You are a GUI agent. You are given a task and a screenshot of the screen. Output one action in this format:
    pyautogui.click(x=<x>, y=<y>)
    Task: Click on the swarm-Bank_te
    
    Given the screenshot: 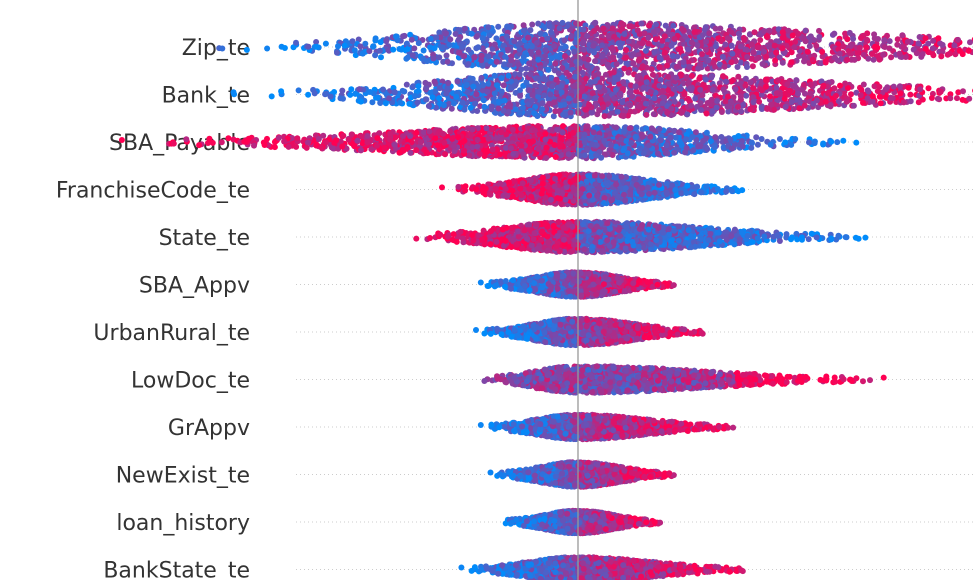 What is the action you would take?
    pyautogui.click(x=601, y=94)
    